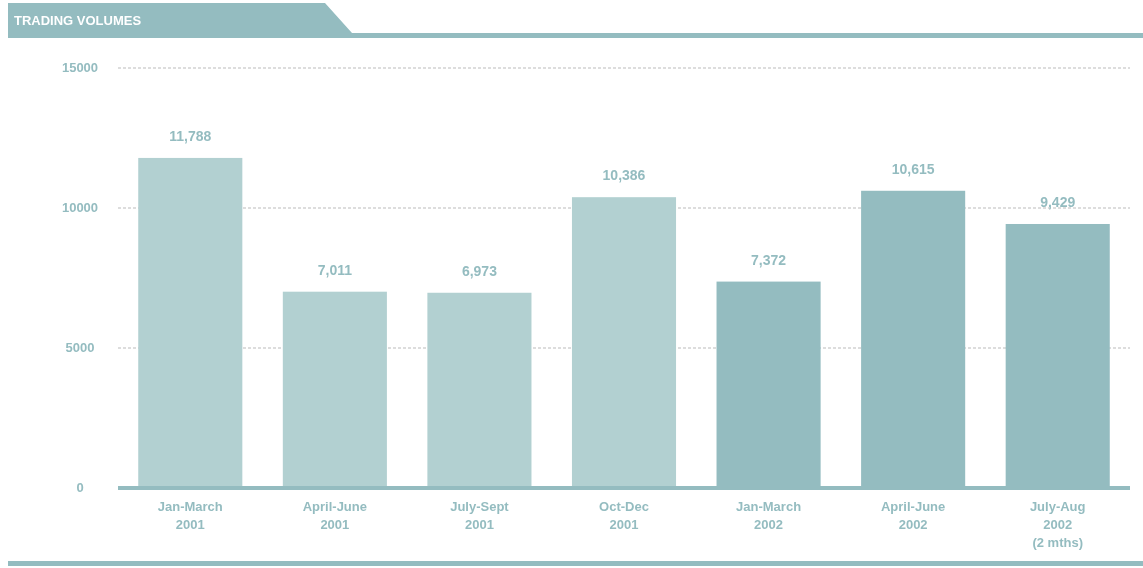 Image resolution: width=1143 pixels, height=568 pixels. I want to click on y-tick-label: 0, so click(80, 487).